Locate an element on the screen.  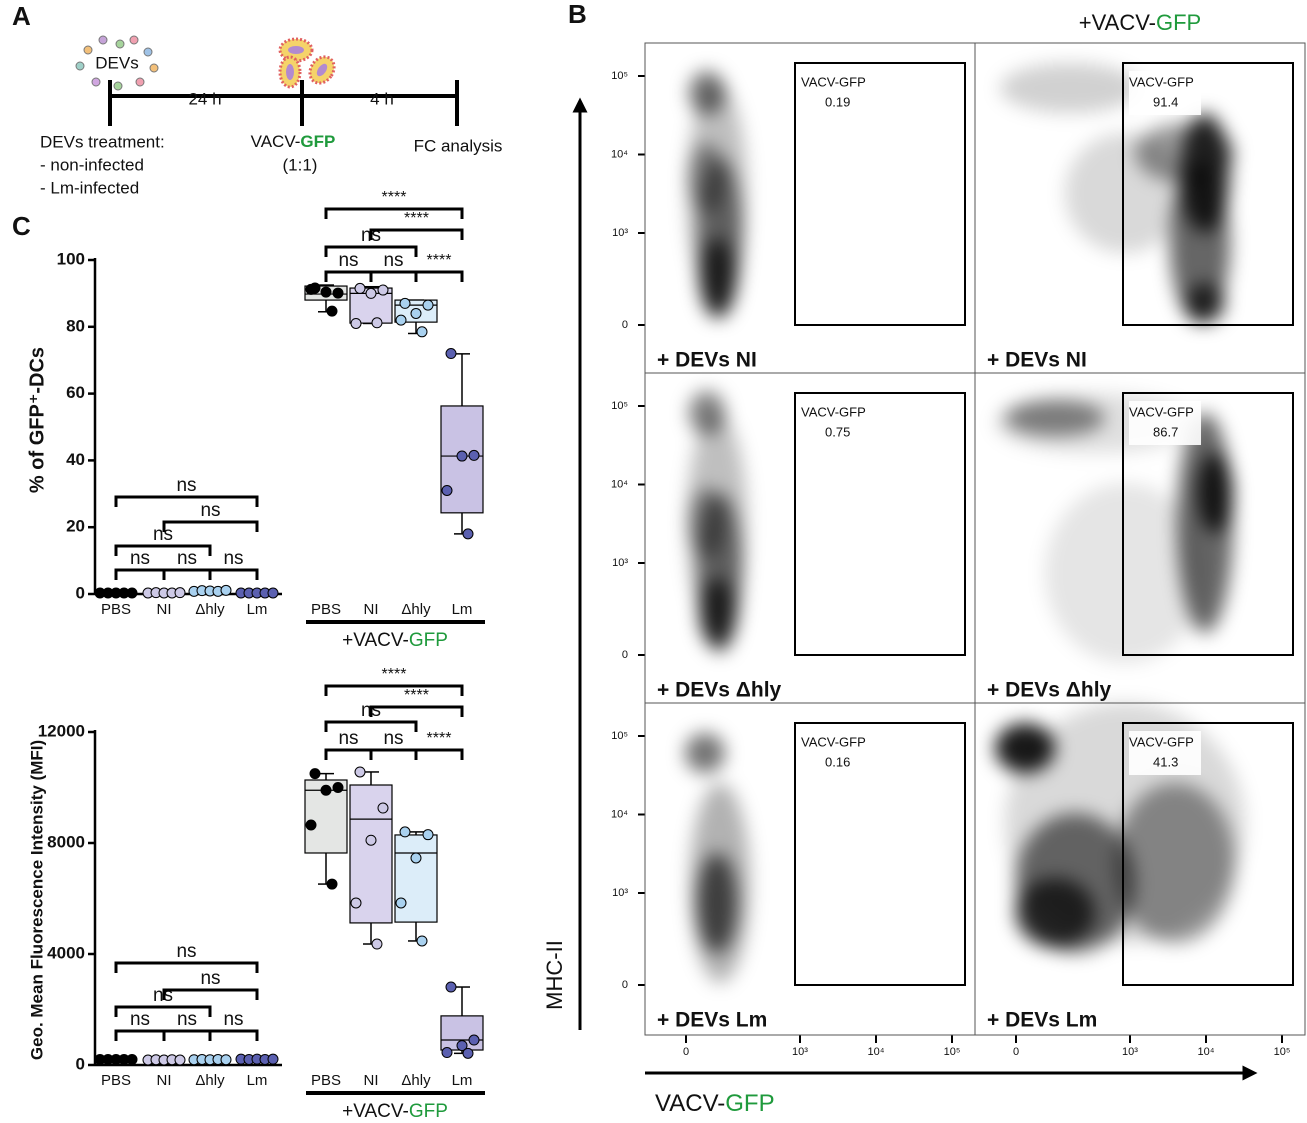
x-tick-label: Δhly is located at coordinates (416, 609).